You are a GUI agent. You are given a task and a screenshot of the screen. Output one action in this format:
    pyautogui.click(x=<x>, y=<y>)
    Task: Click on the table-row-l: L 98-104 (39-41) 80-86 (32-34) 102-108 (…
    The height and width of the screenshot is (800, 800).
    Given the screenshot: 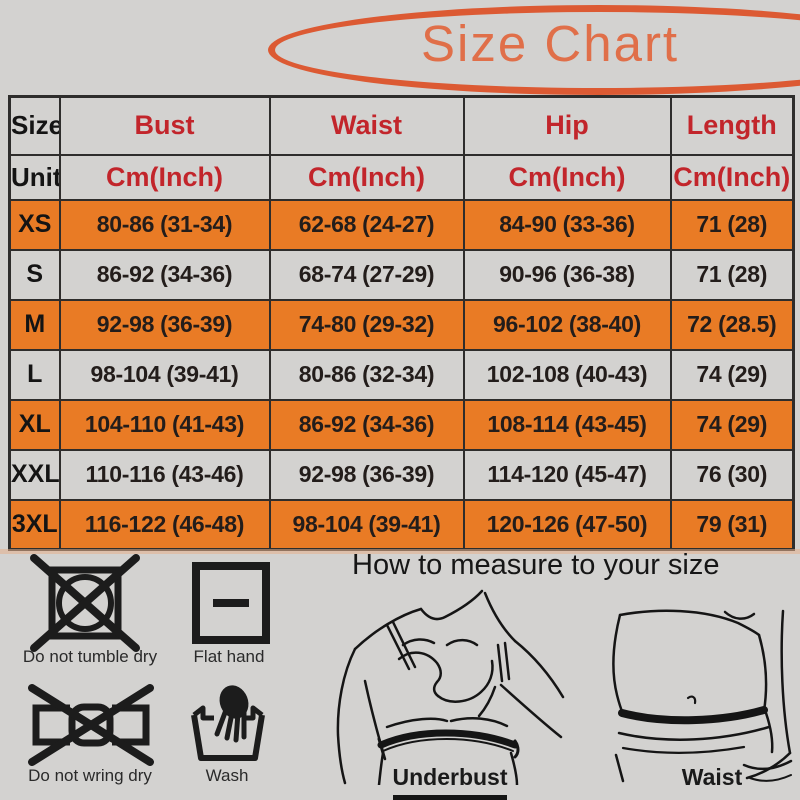 What is the action you would take?
    pyautogui.click(x=401, y=374)
    